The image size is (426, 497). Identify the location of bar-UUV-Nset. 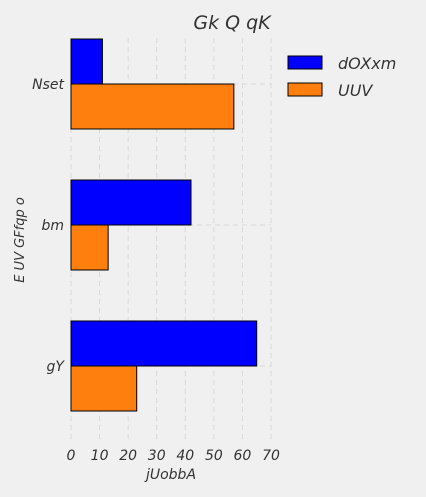
(152, 106).